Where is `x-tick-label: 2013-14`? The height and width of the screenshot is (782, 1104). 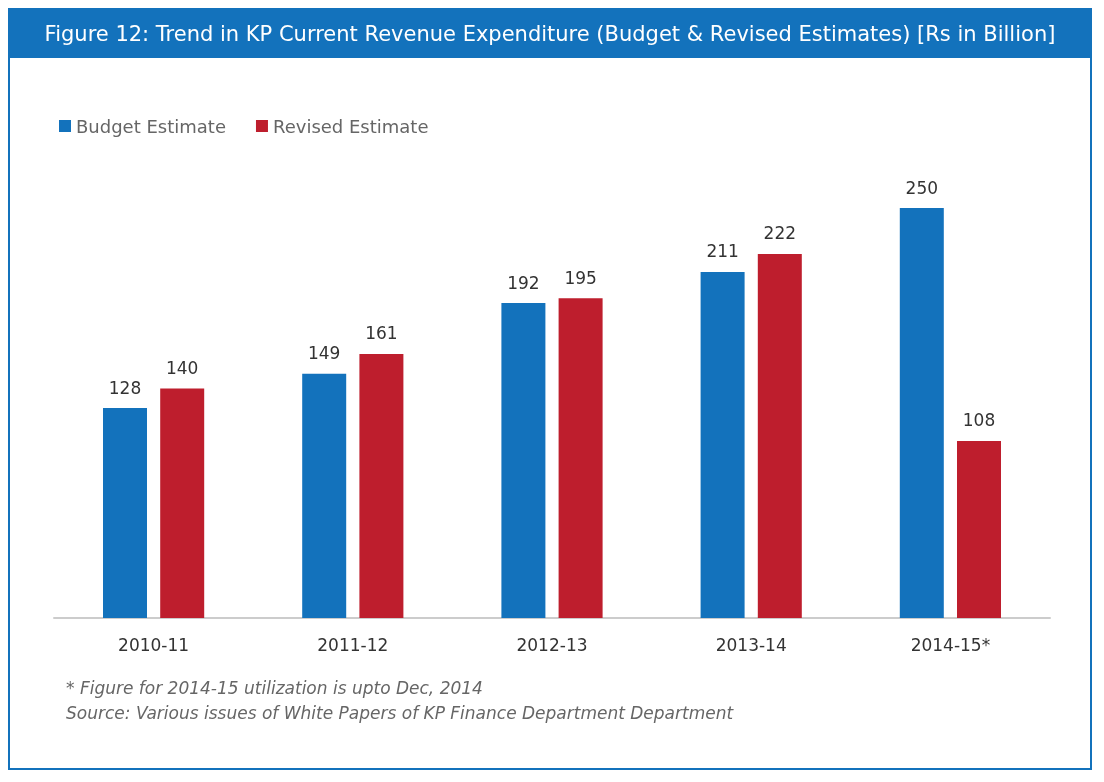
x-tick-label: 2013-14 is located at coordinates (751, 644).